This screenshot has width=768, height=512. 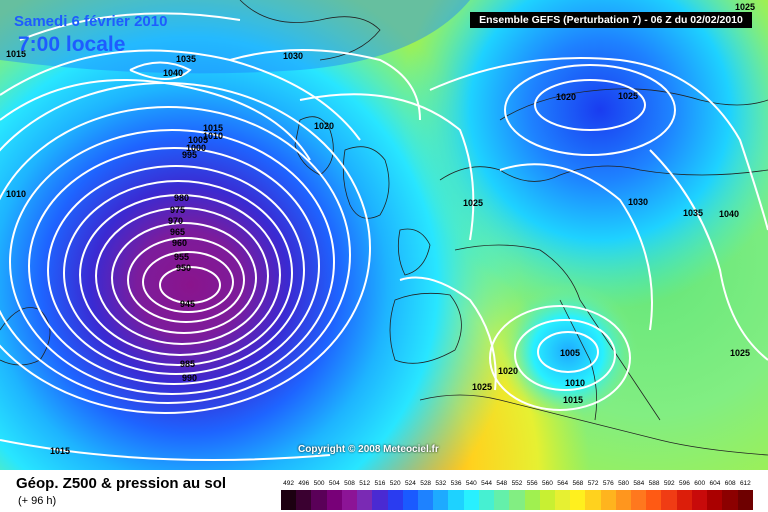 What do you see at coordinates (37, 501) in the screenshot?
I see `forecast-range: (+ 96 h)` at bounding box center [37, 501].